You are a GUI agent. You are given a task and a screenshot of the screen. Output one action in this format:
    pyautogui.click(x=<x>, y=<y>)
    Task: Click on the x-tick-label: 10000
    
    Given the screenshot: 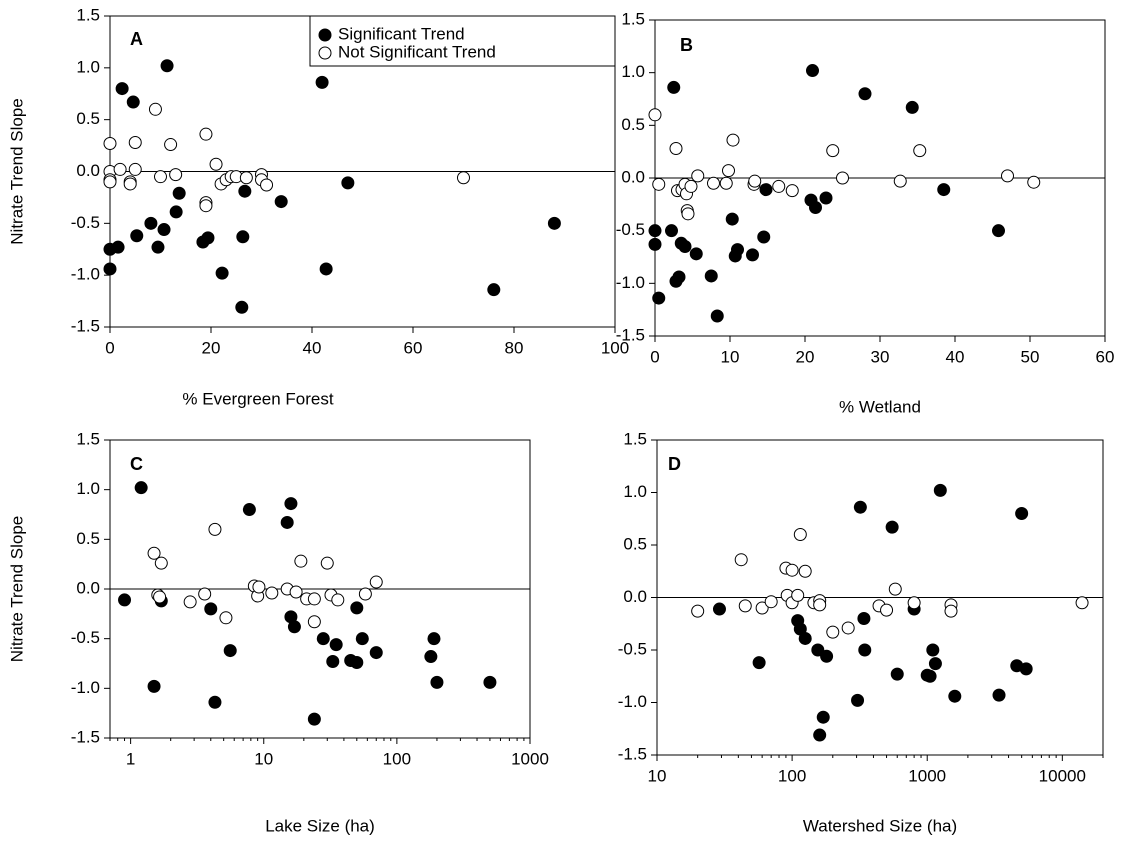 What is the action you would take?
    pyautogui.click(x=1062, y=775)
    